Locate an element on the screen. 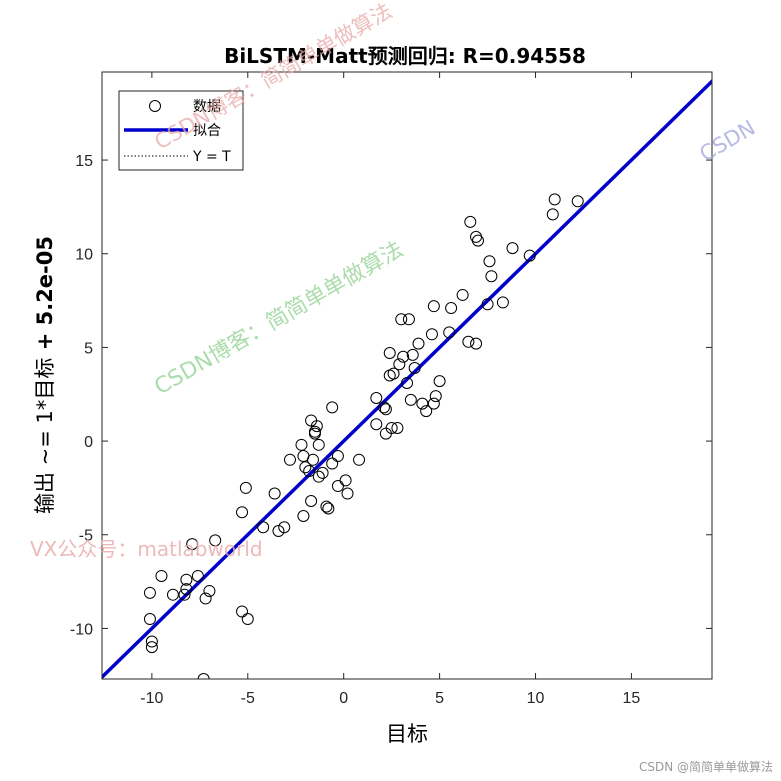 This screenshot has width=781, height=781. x-tick-label: -10 is located at coordinates (151, 698).